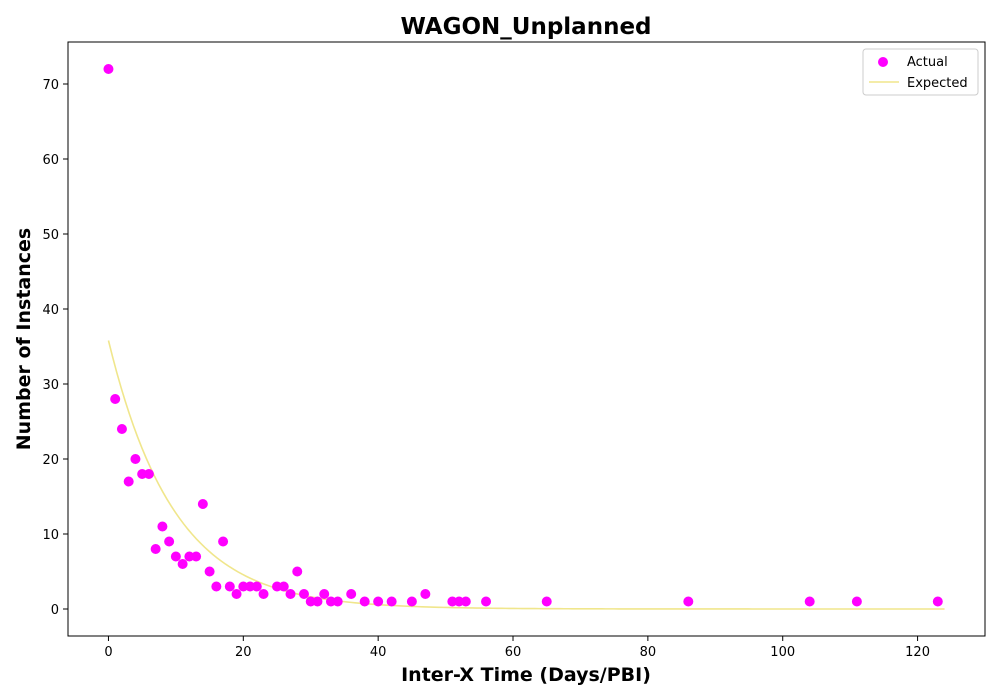 The height and width of the screenshot is (700, 1000). Describe the element at coordinates (917, 652) in the screenshot. I see `x-tick-label: 120` at that location.